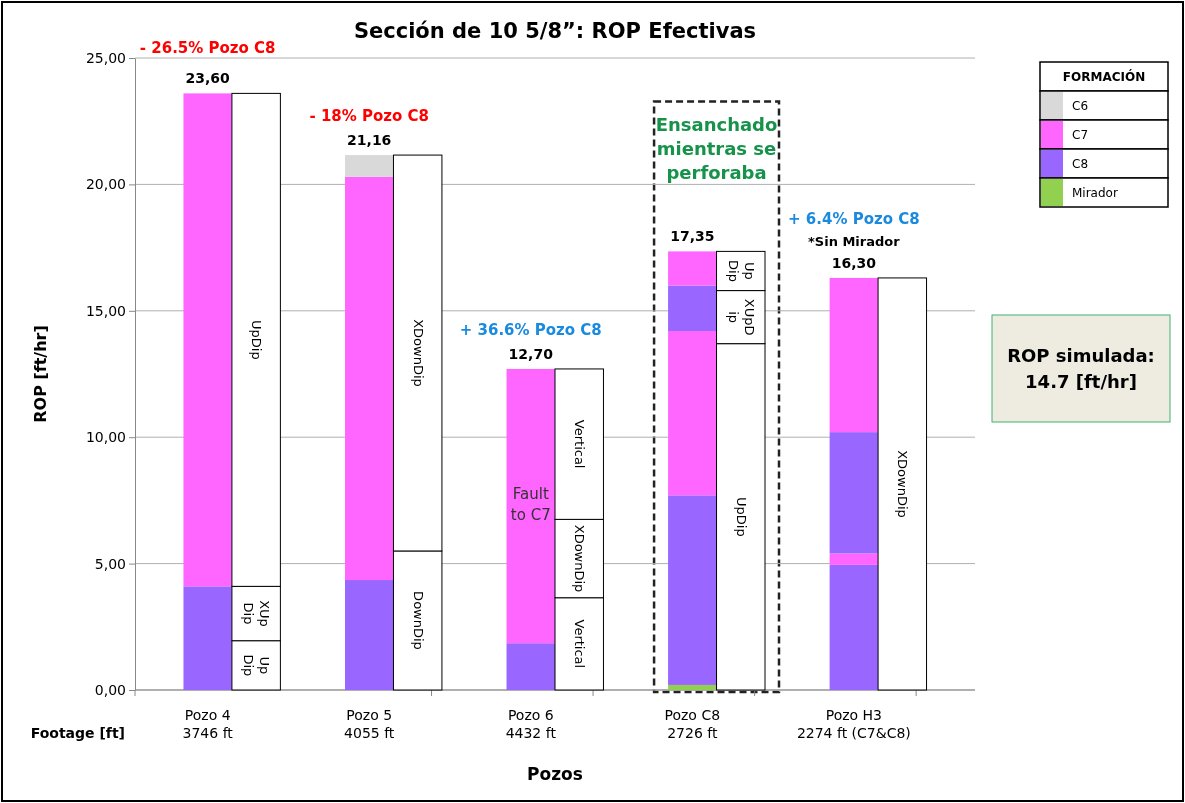 The width and height of the screenshot is (1185, 803). I want to click on annotation: Fault to C7, so click(530, 505).